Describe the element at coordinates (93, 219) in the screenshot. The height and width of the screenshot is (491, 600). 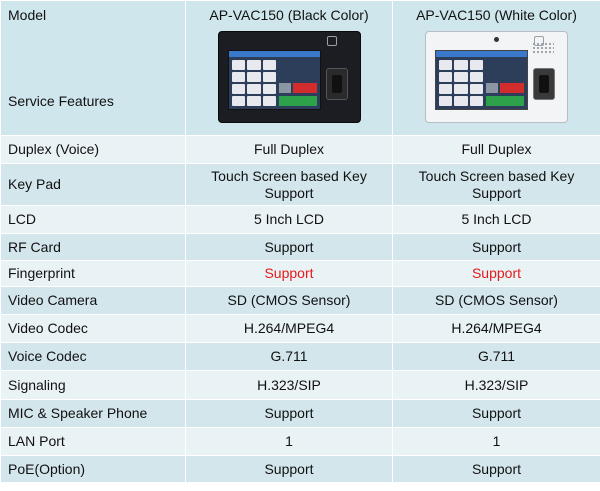
I see `feature-label: LCD` at that location.